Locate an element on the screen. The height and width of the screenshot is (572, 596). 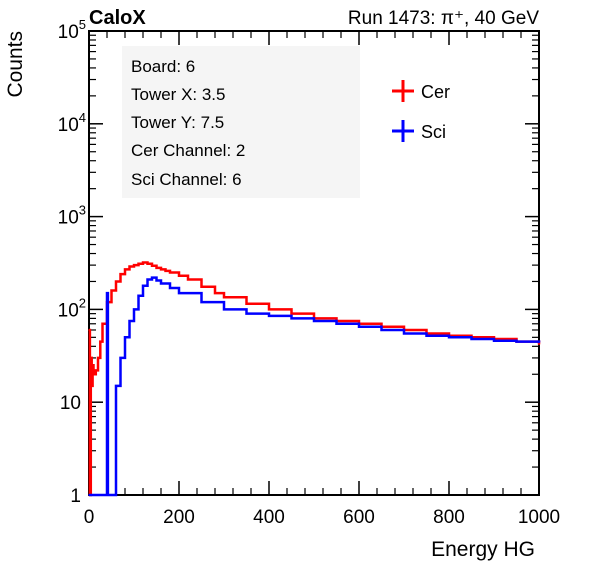
legend-sci-label: Sci is located at coordinates (433, 132).